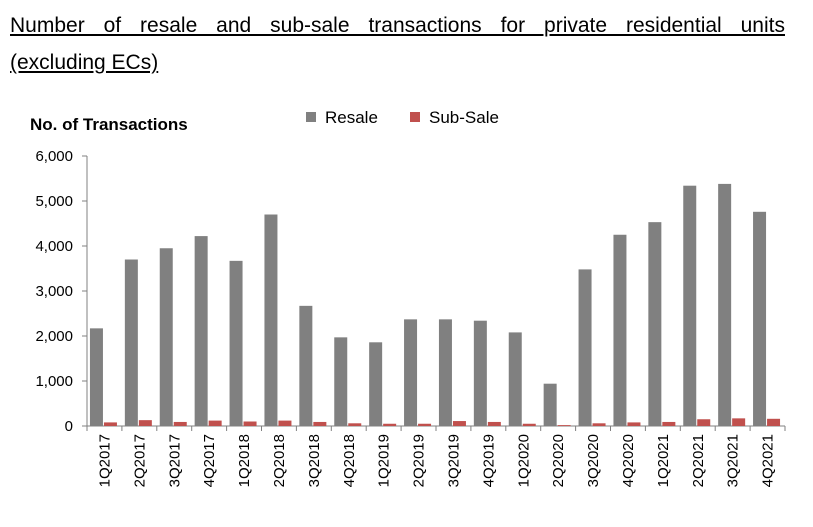 The image size is (813, 527). Describe the element at coordinates (415, 117) in the screenshot. I see `legend-swatch-sub-sale` at that location.